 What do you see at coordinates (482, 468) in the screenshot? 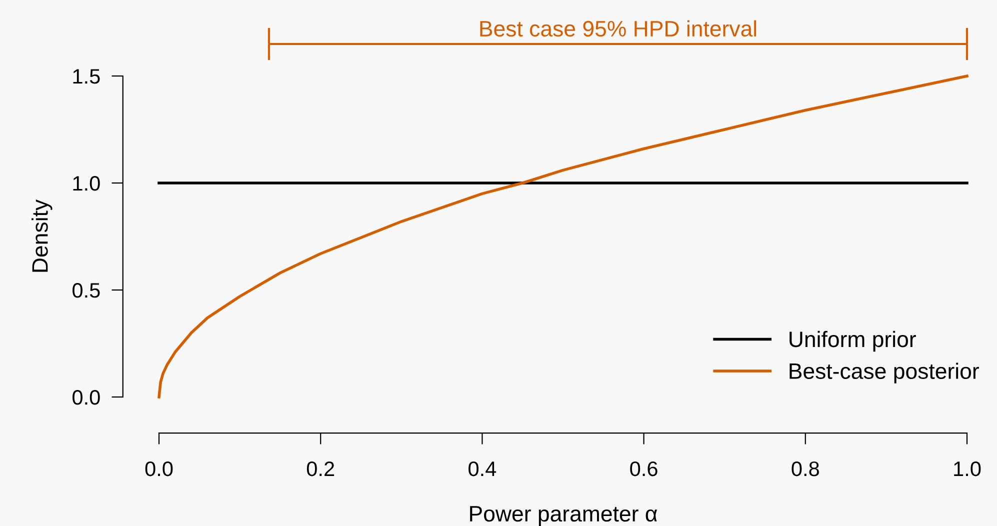
I see `x-tick-label: 0.4` at bounding box center [482, 468].